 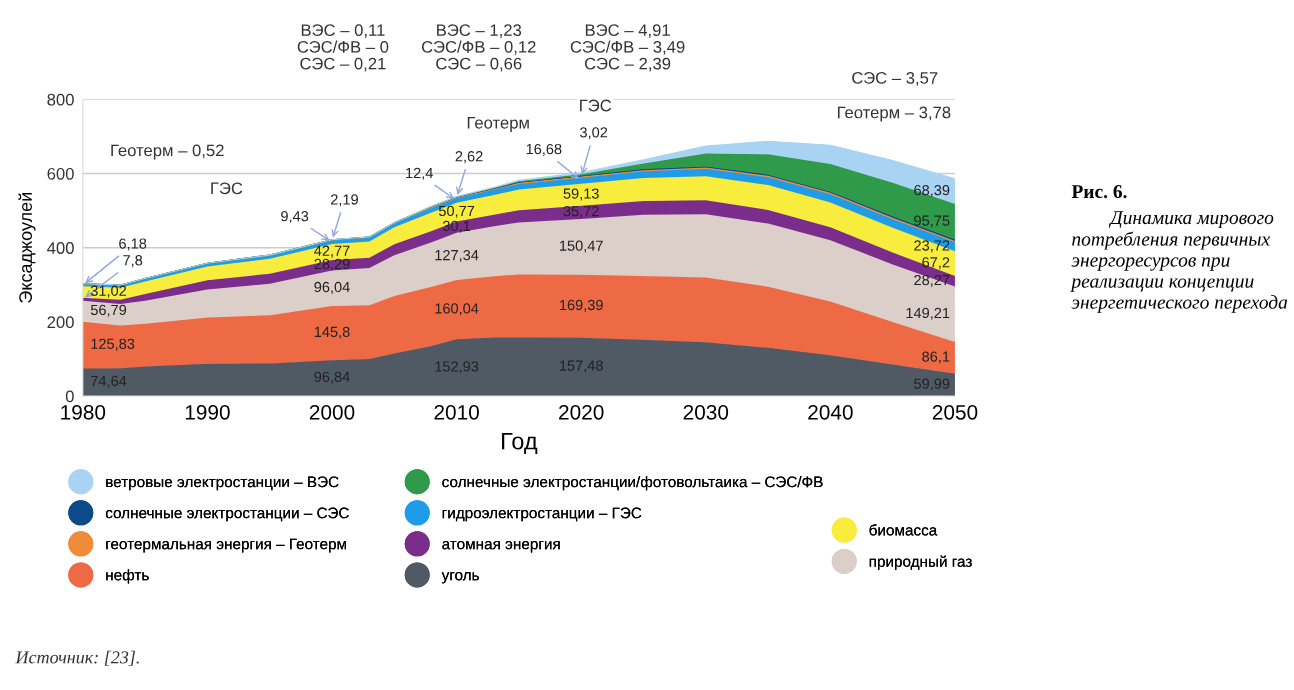 What do you see at coordinates (920, 562) in the screenshot?
I see `legend-label: природный газ` at bounding box center [920, 562].